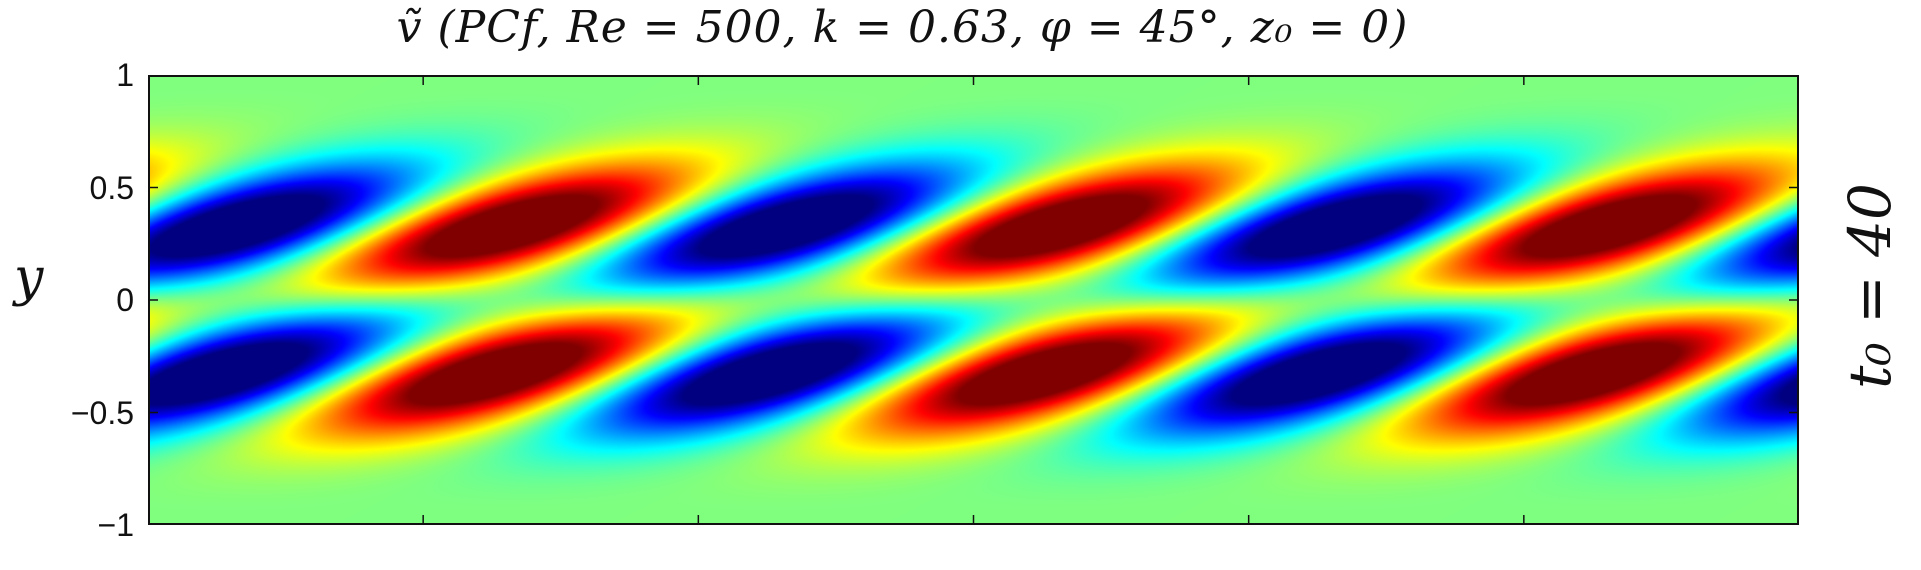  What do you see at coordinates (1870, 286) in the screenshot?
I see `time-label: t₀ = 40` at bounding box center [1870, 286].